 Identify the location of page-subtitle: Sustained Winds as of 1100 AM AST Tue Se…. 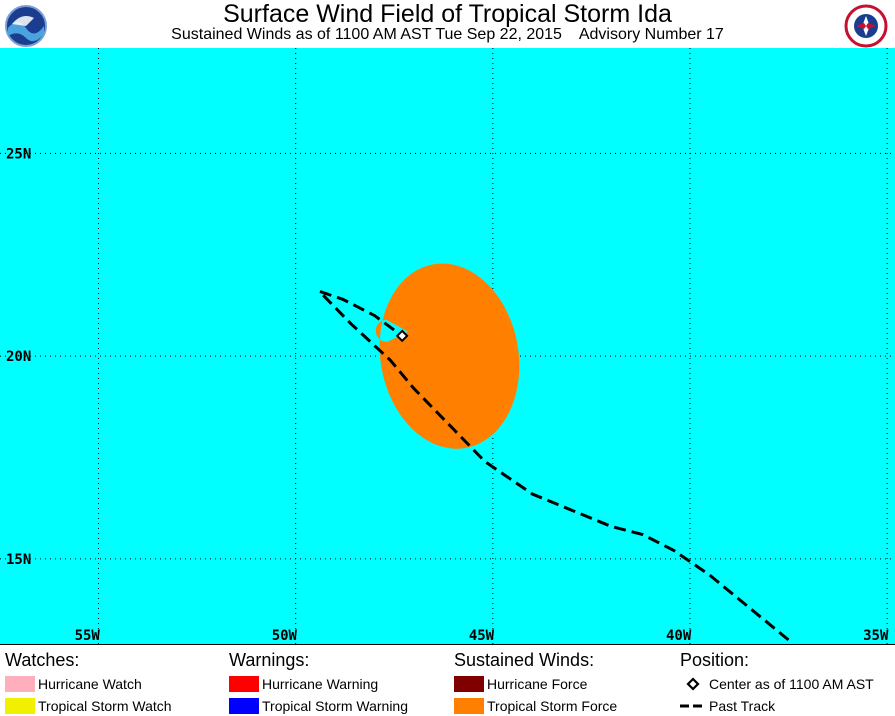
(447, 35).